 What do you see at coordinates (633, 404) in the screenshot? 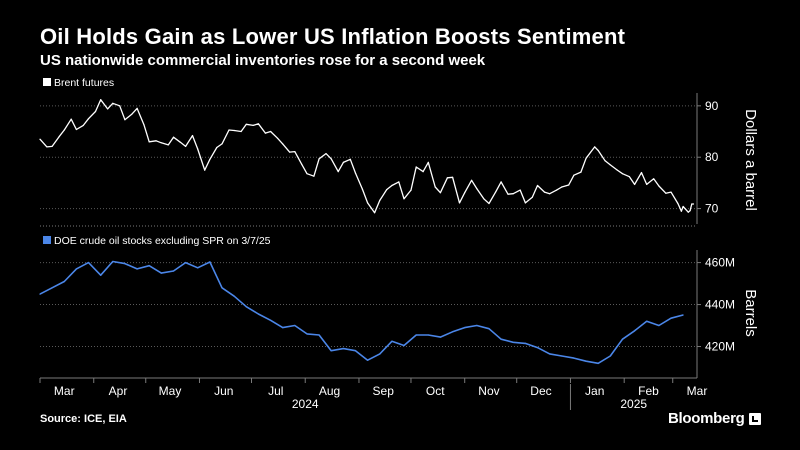
I see `year-label: 2025` at bounding box center [633, 404].